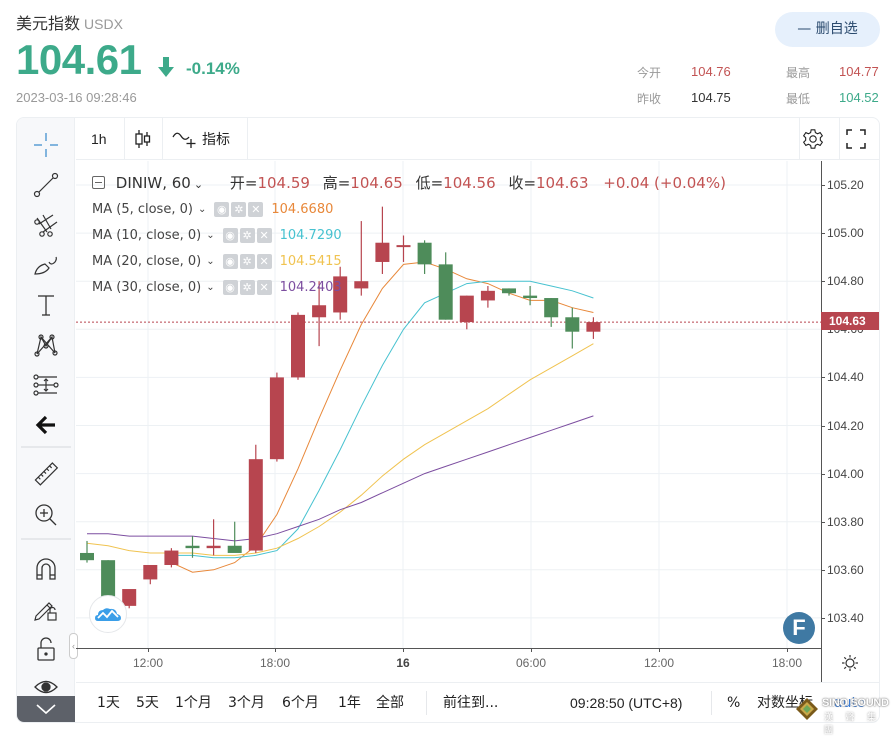 The width and height of the screenshot is (895, 736). I want to click on range-1y: 1年, so click(349, 703).